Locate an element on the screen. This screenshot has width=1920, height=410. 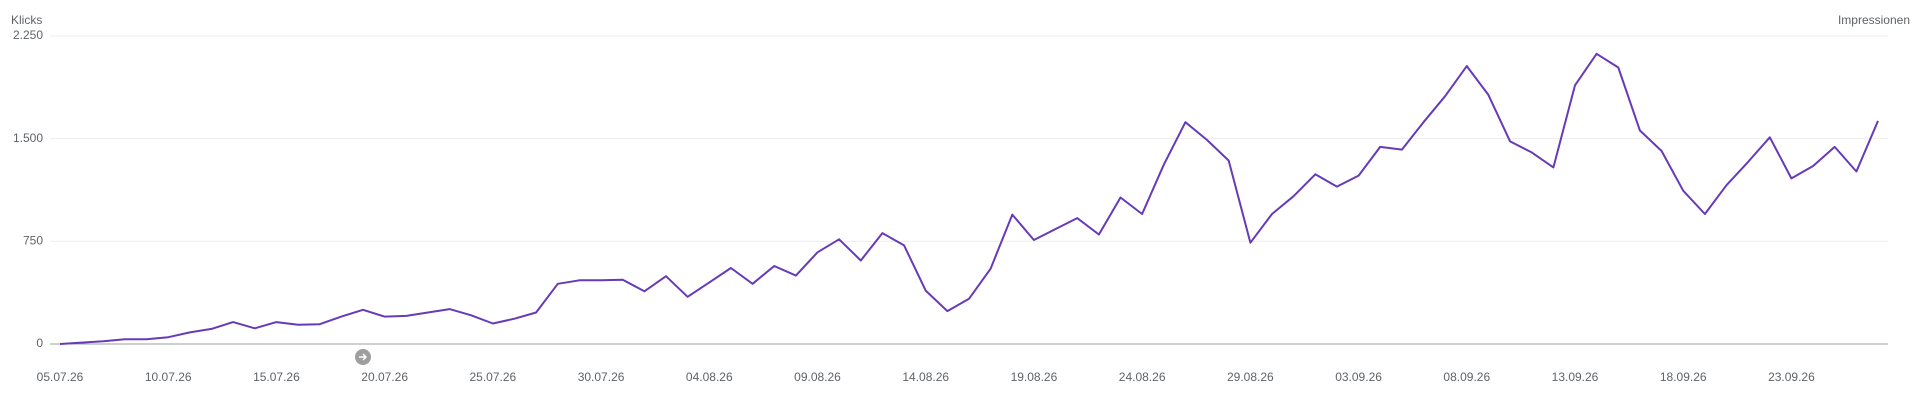
x-tick-label: 20.07.26 is located at coordinates (384, 377).